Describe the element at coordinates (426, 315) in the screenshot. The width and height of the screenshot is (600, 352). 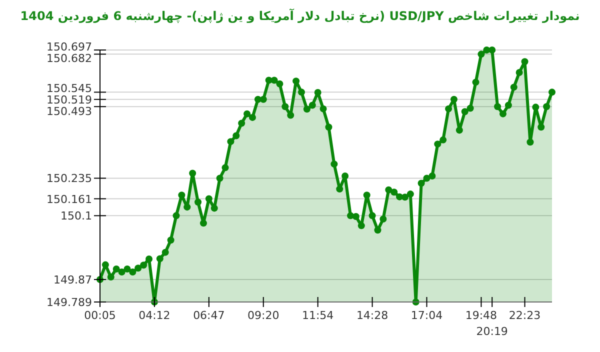
I see `x-tick-label: 17:04` at that location.